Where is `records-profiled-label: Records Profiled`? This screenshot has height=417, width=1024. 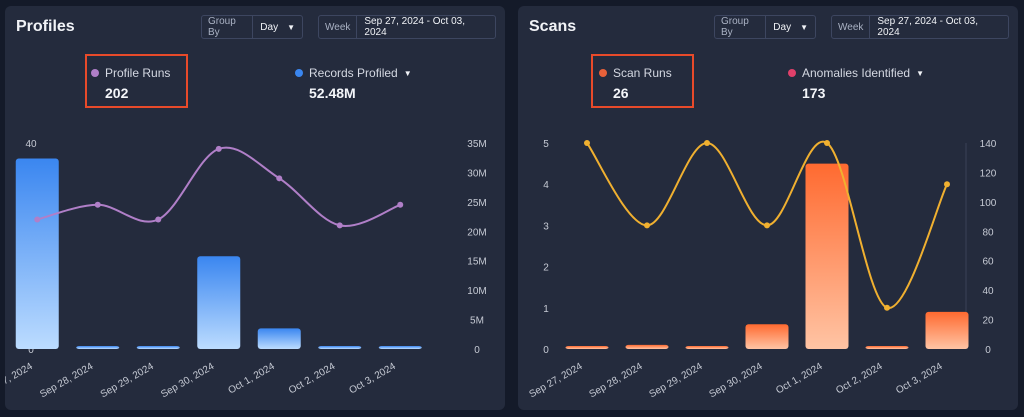
records-profiled-label: Records Profiled is located at coordinates (353, 73).